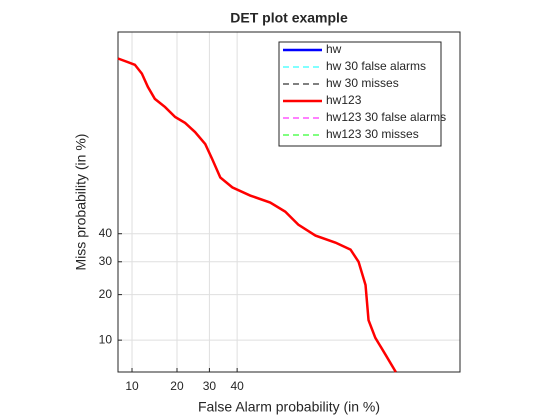  I want to click on legend-label: hw, so click(334, 49).